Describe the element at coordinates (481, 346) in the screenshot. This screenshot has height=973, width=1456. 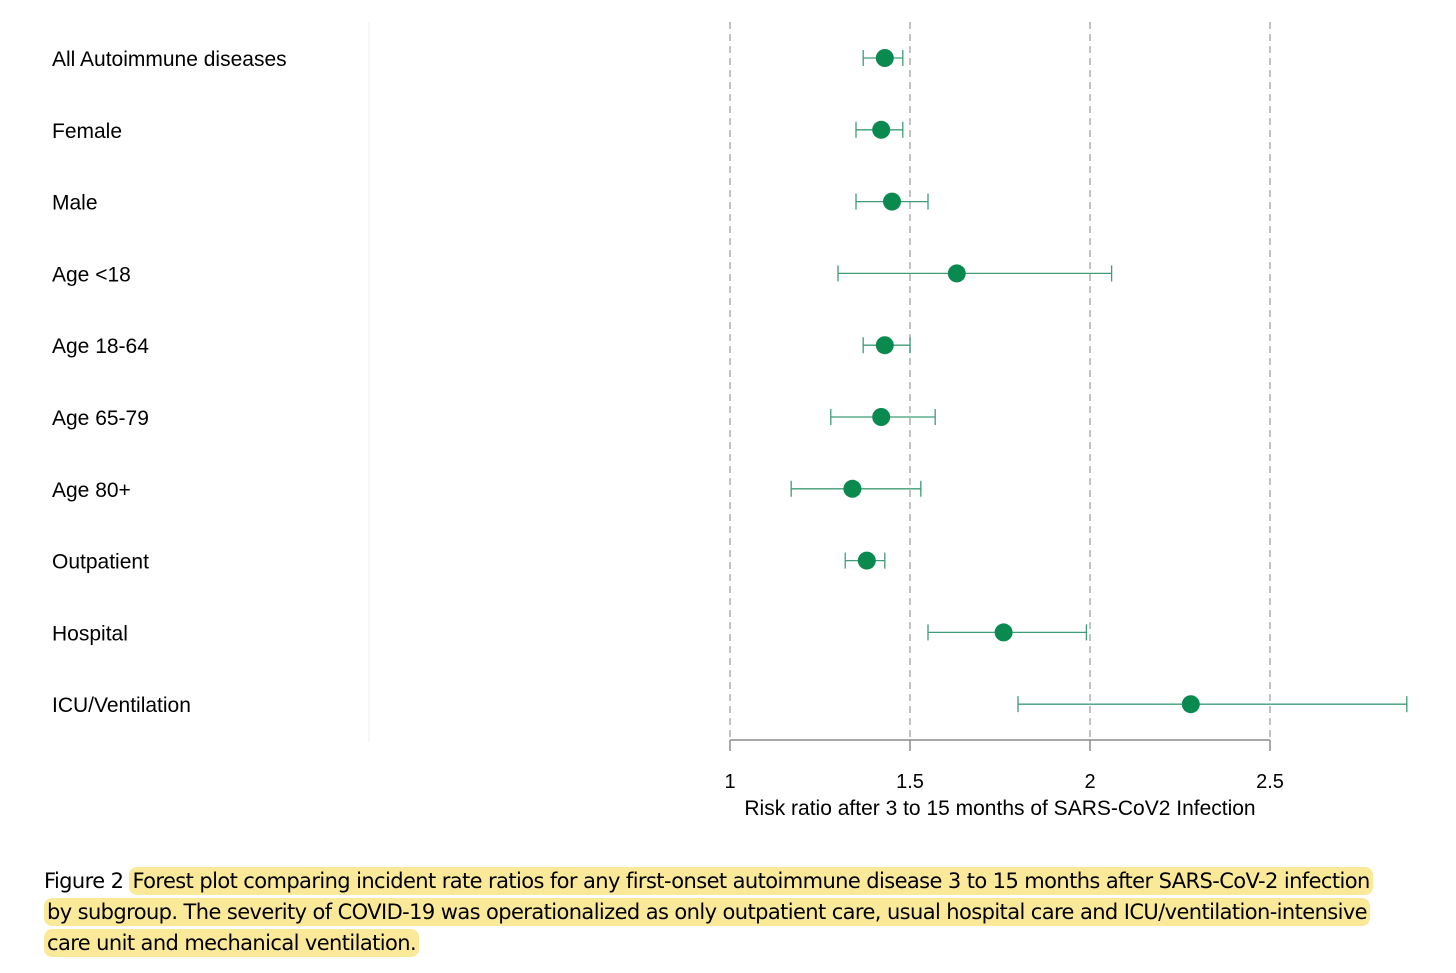
I see `forest-row: Age 18-64` at that location.